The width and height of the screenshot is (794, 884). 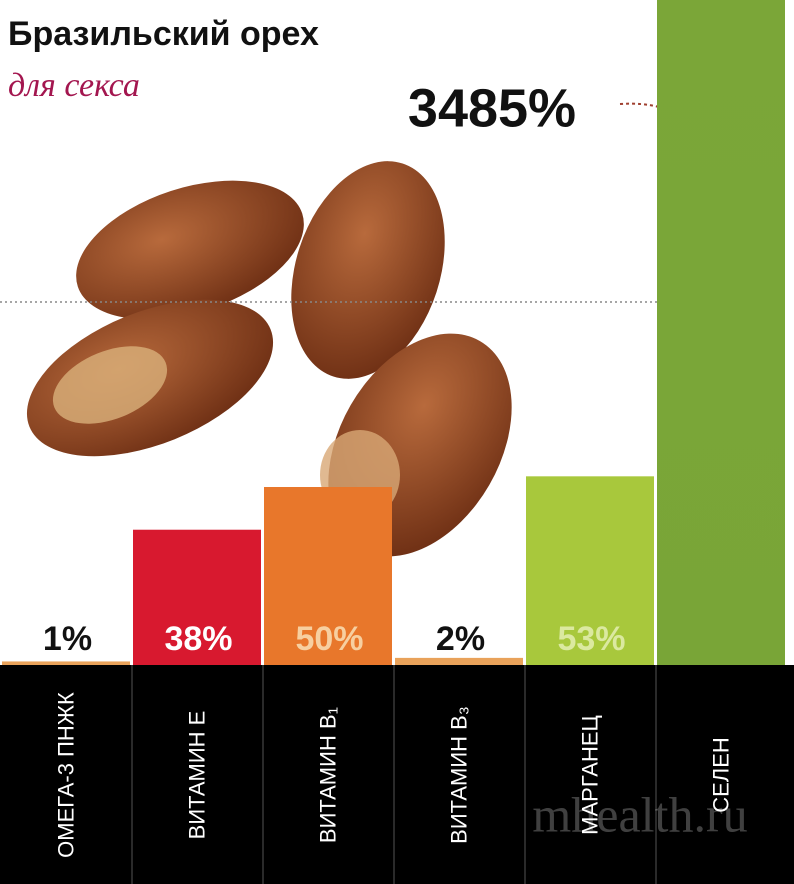 What do you see at coordinates (460, 639) in the screenshot?
I see `value-label: 2%` at bounding box center [460, 639].